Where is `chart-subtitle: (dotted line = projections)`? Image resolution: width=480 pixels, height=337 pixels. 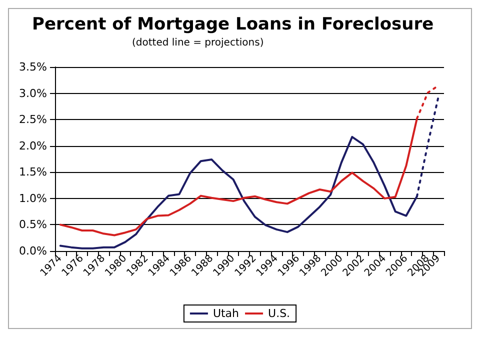 chart-subtitle: (dotted line = projections) is located at coordinates (198, 43).